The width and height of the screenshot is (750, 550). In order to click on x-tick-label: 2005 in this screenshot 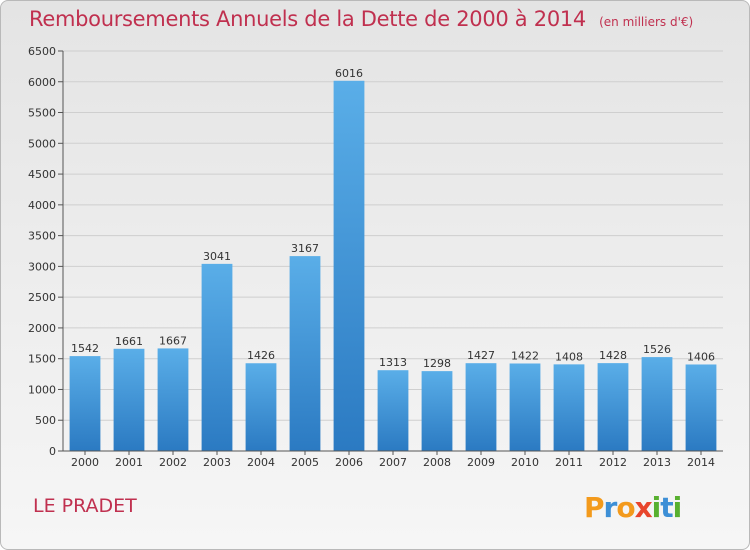, I will do `click(305, 462)`.